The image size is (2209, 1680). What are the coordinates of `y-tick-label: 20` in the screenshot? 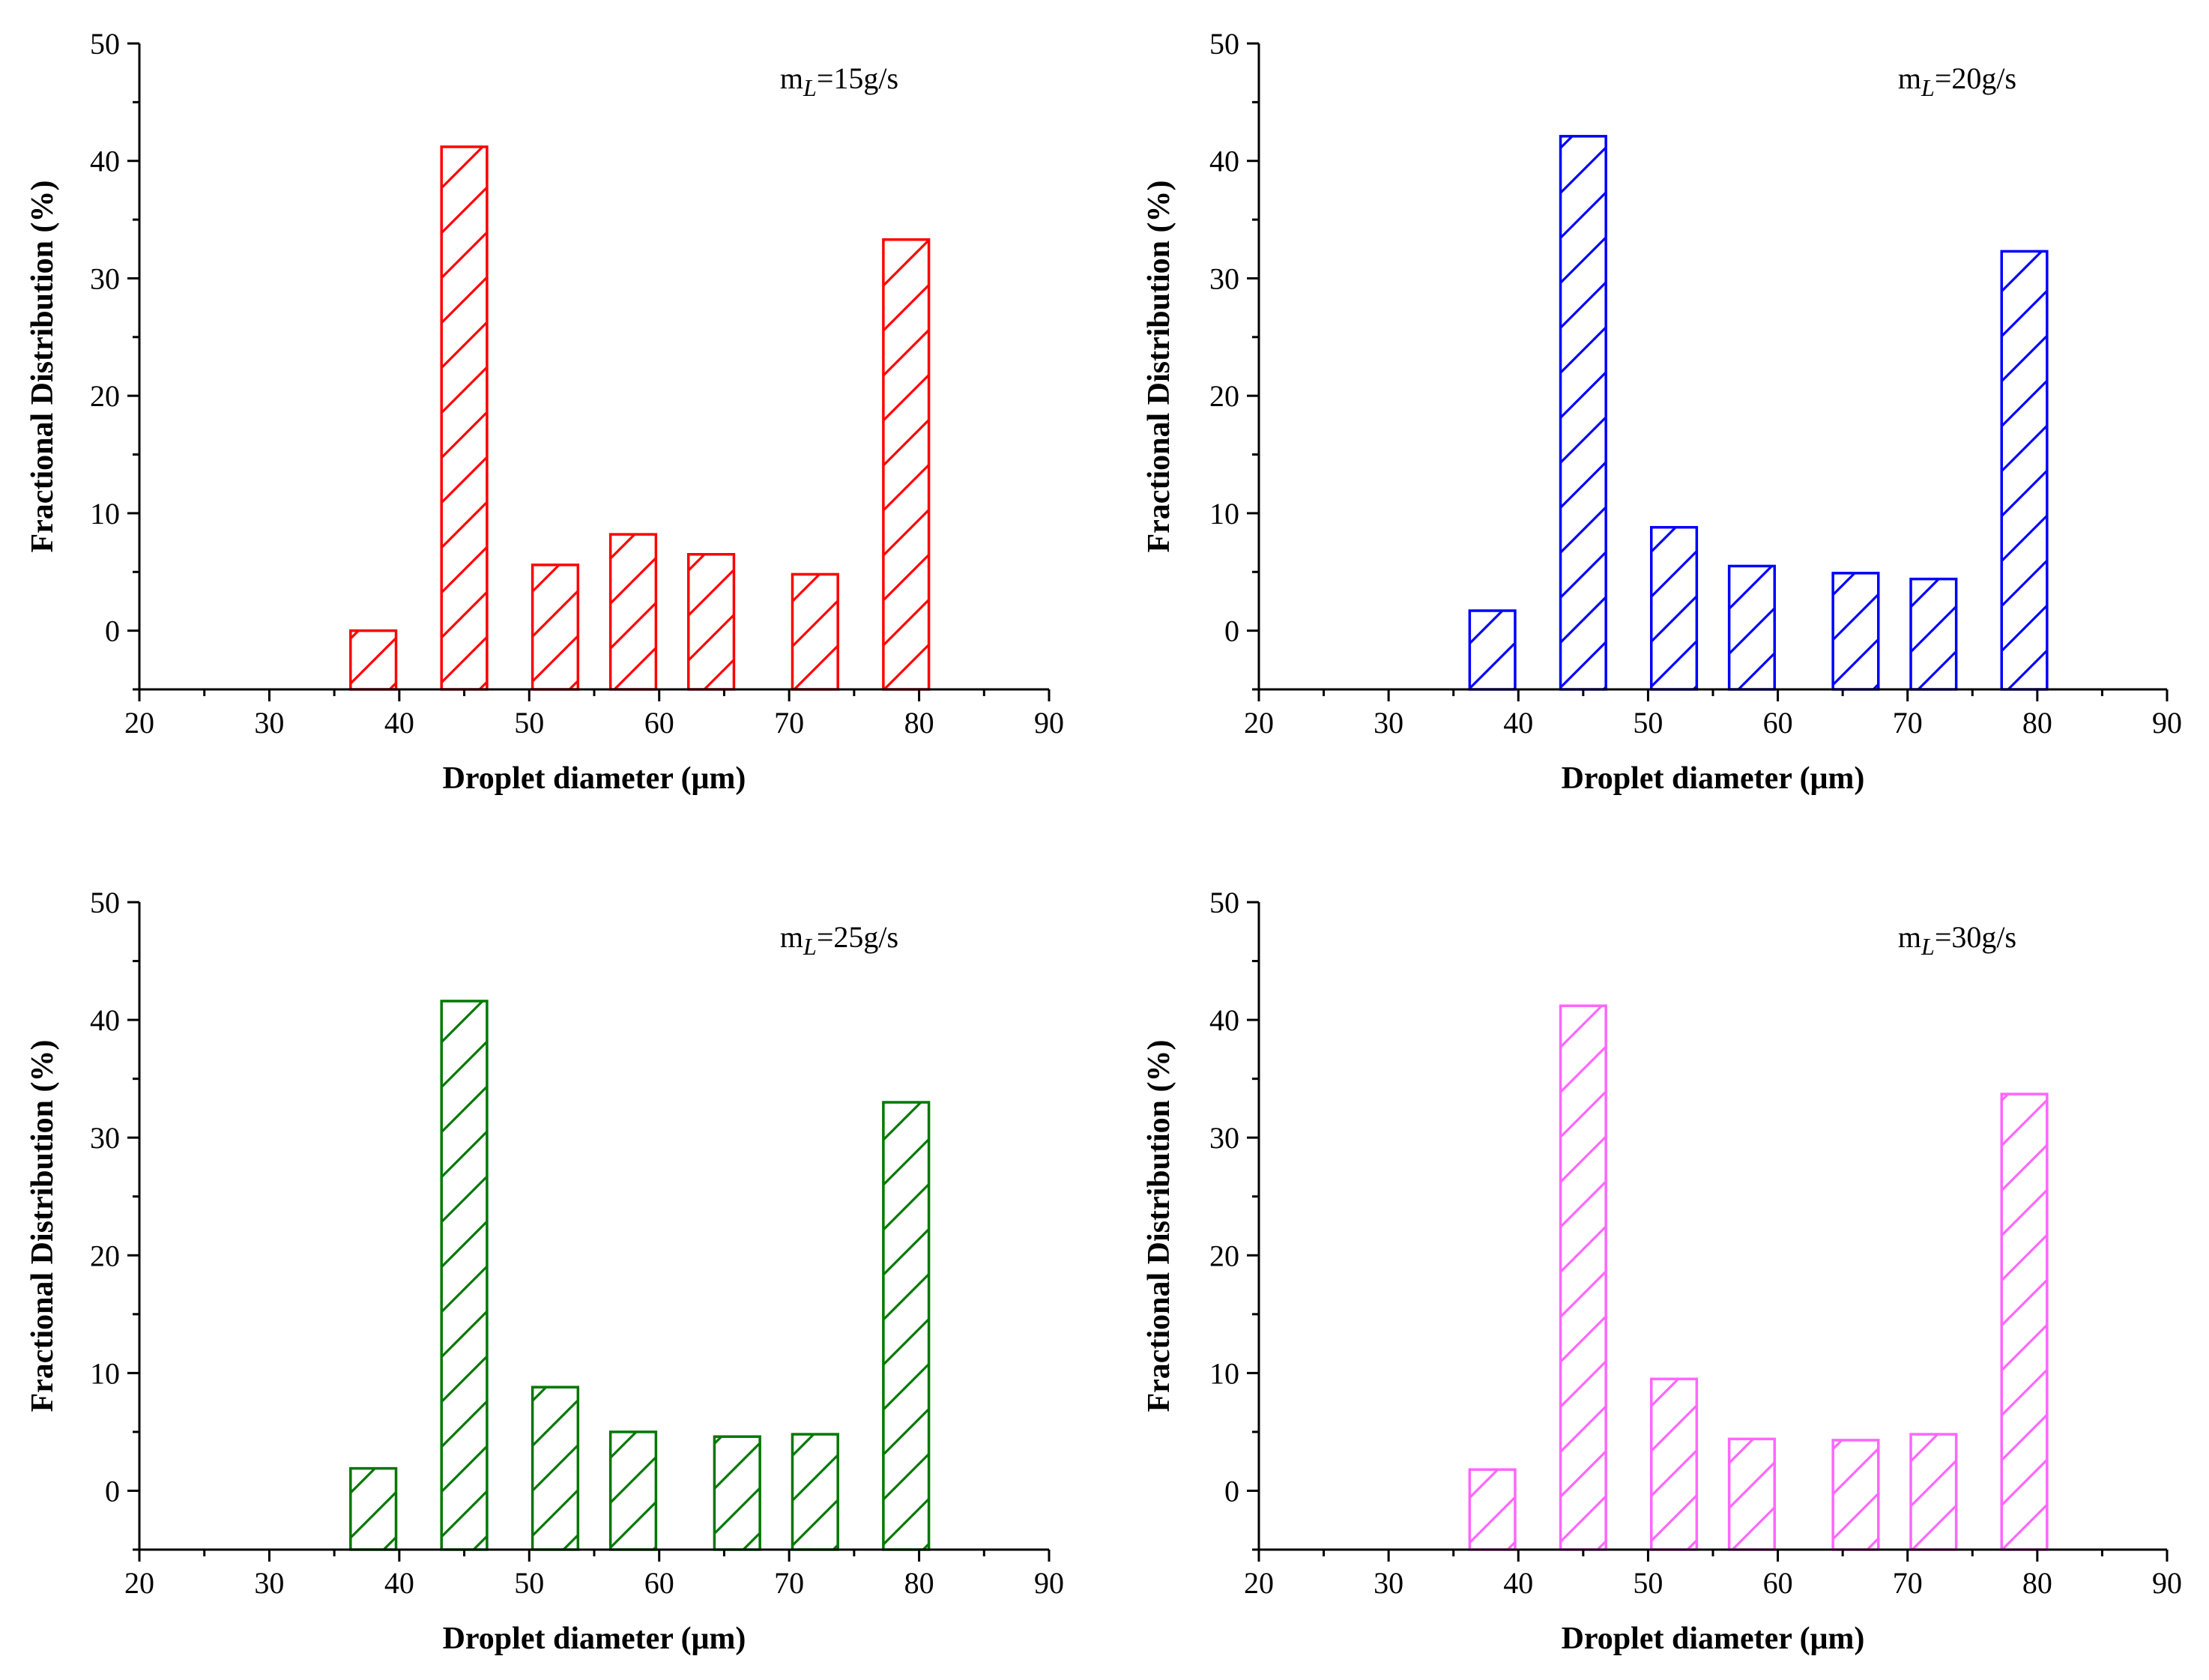 It's located at (105, 1255).